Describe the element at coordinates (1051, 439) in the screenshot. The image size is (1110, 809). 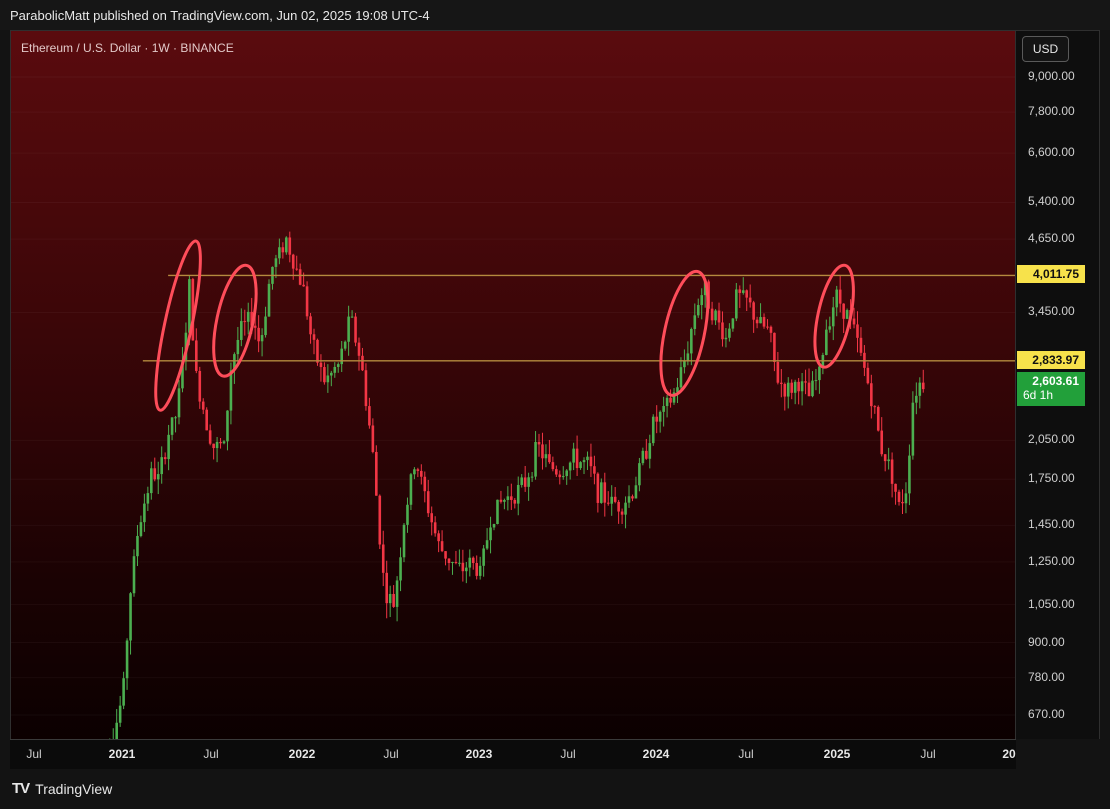
I see `price-tick-label: 2,050.00` at that location.